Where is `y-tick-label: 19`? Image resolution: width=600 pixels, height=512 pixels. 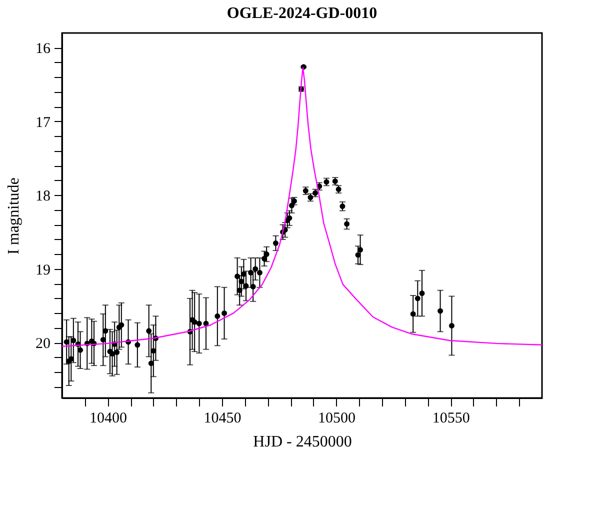 y-tick-label: 19 is located at coordinates (43, 270).